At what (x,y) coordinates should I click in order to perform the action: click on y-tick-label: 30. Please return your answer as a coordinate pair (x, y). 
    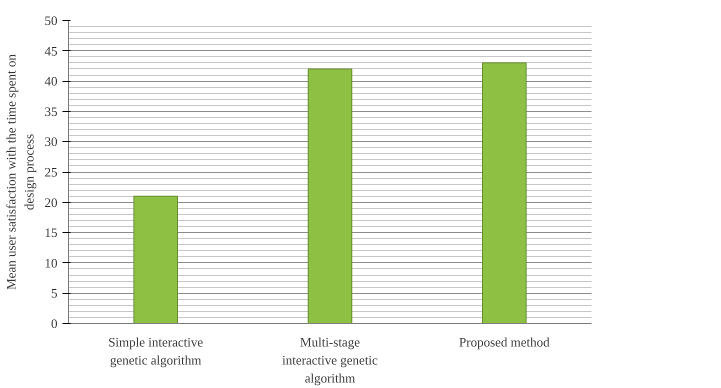
    Looking at the image, I should click on (51, 142).